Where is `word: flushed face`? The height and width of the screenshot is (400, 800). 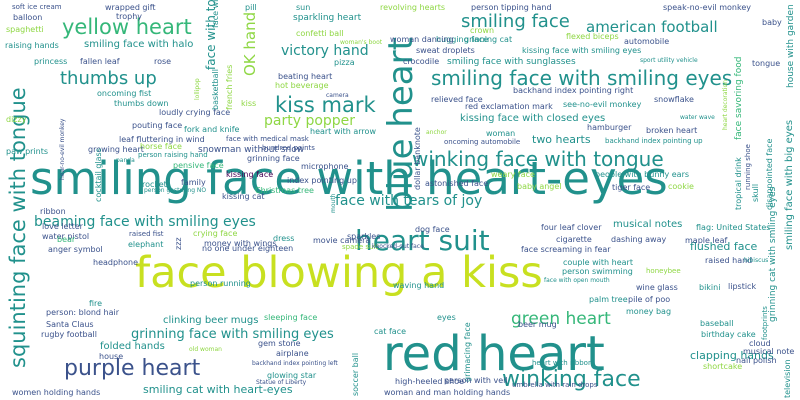 word: flushed face is located at coordinates (724, 246).